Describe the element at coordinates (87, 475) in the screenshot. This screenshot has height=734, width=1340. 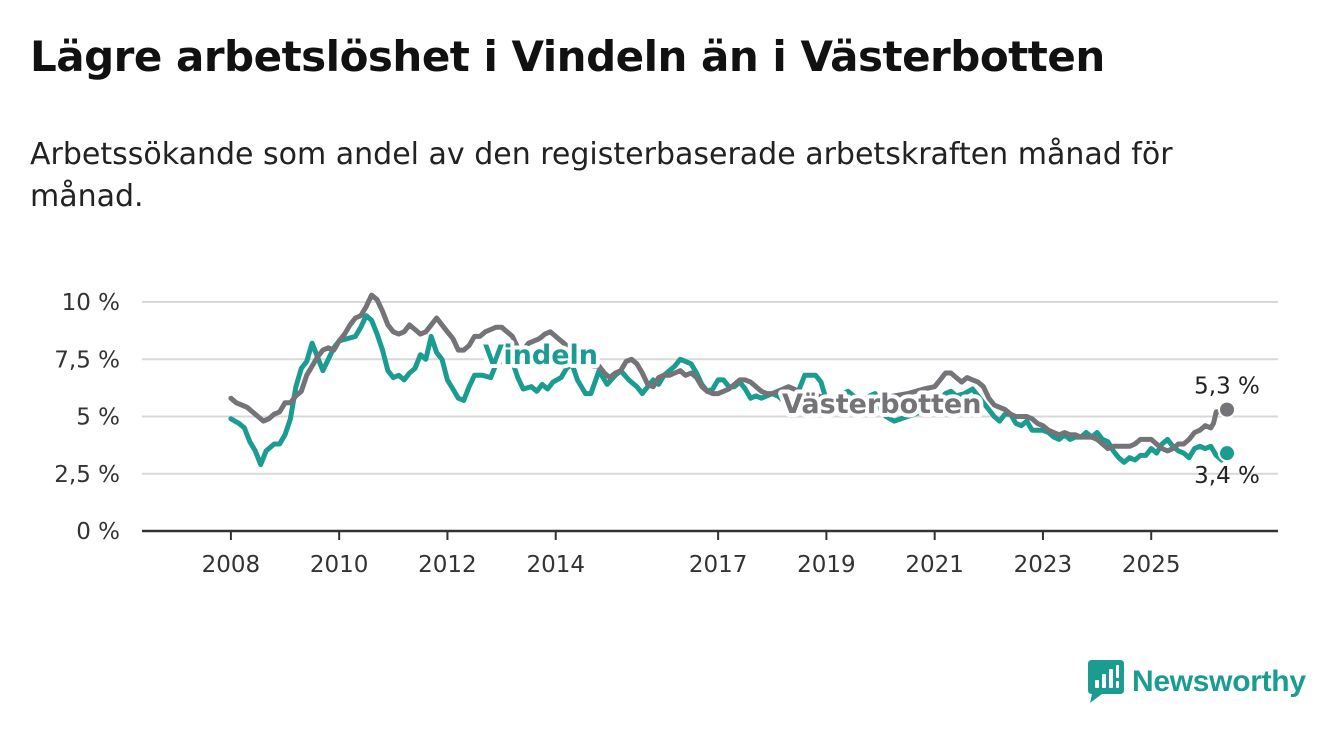
I see `y-tick-label: 2,5 %` at that location.